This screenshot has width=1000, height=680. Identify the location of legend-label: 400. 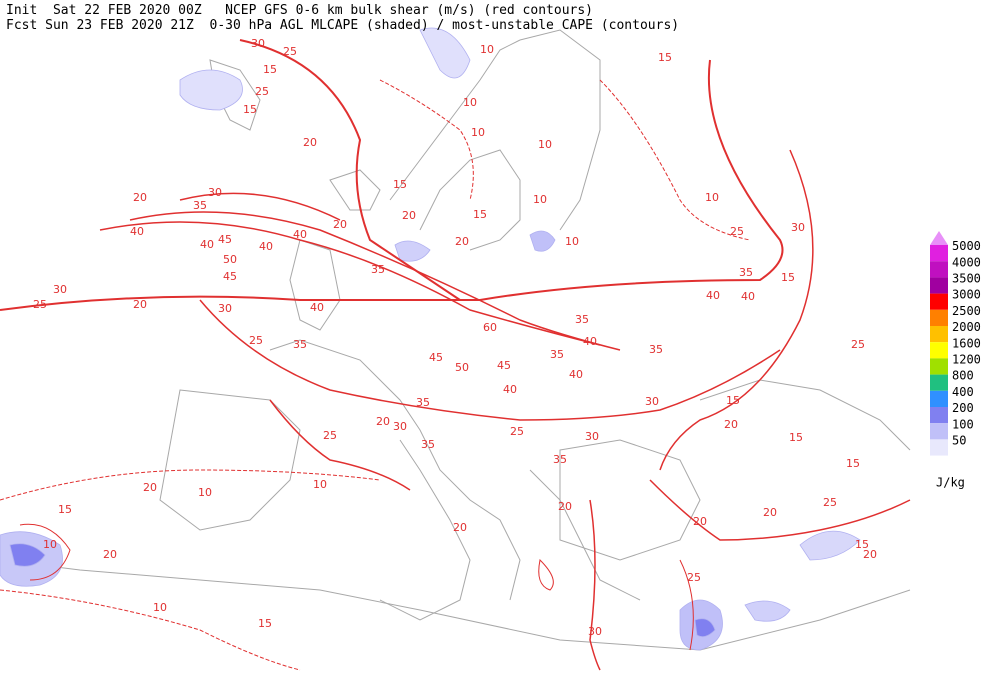
(963, 392).